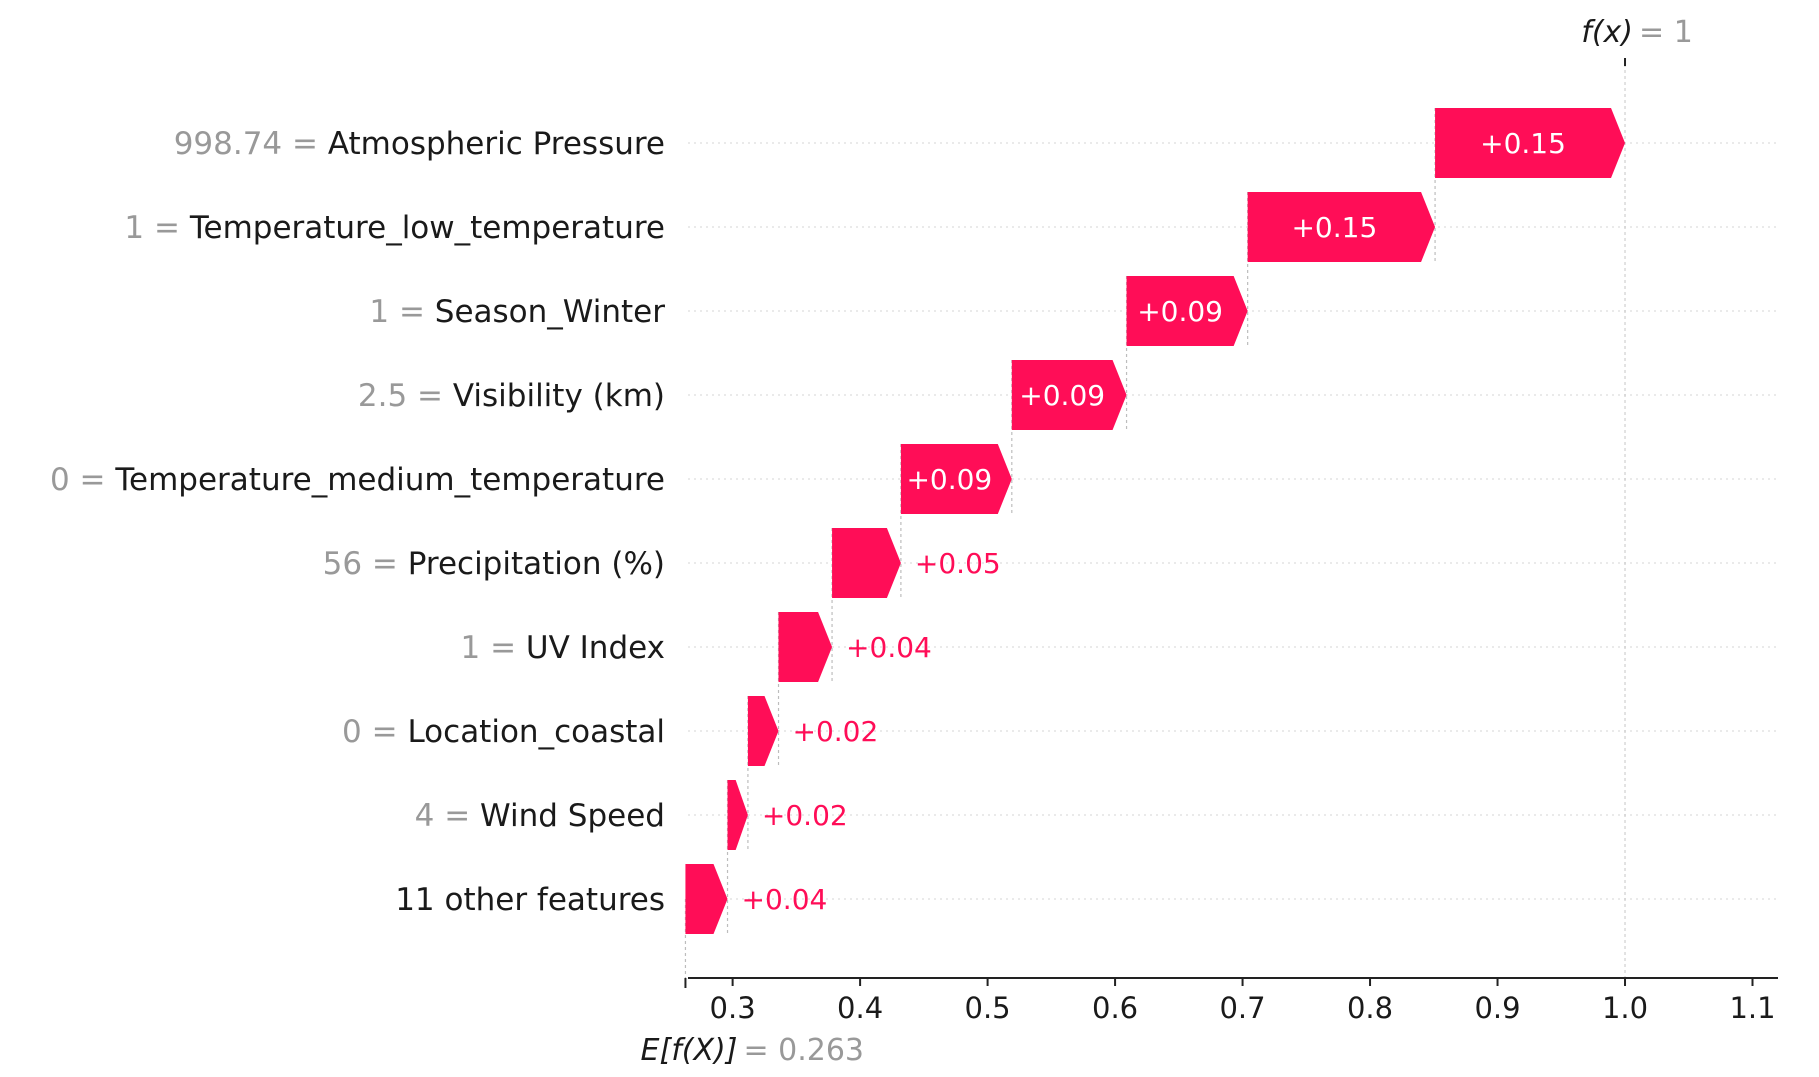 The image size is (1819, 1077). I want to click on final-value-label: f(x), so click(1607, 32).